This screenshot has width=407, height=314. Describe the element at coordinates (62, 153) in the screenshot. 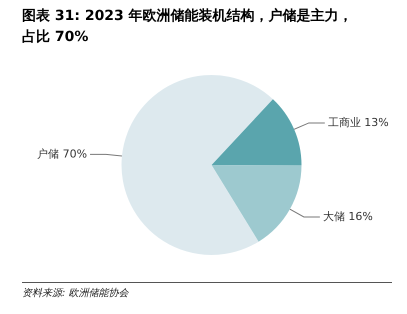

I see `slice-label: 户储 70%` at that location.